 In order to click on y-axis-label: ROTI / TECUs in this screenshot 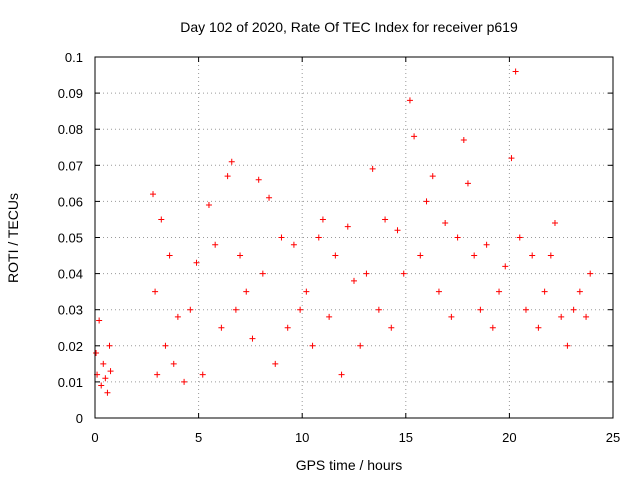, I will do `click(13, 238)`.